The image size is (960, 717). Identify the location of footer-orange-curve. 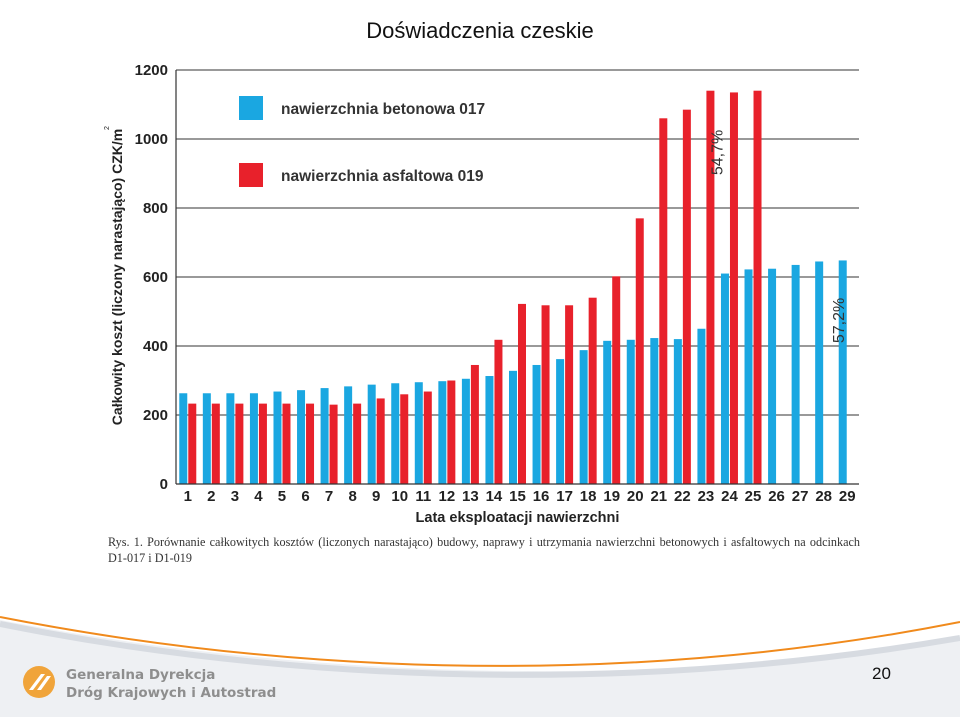
(480, 641).